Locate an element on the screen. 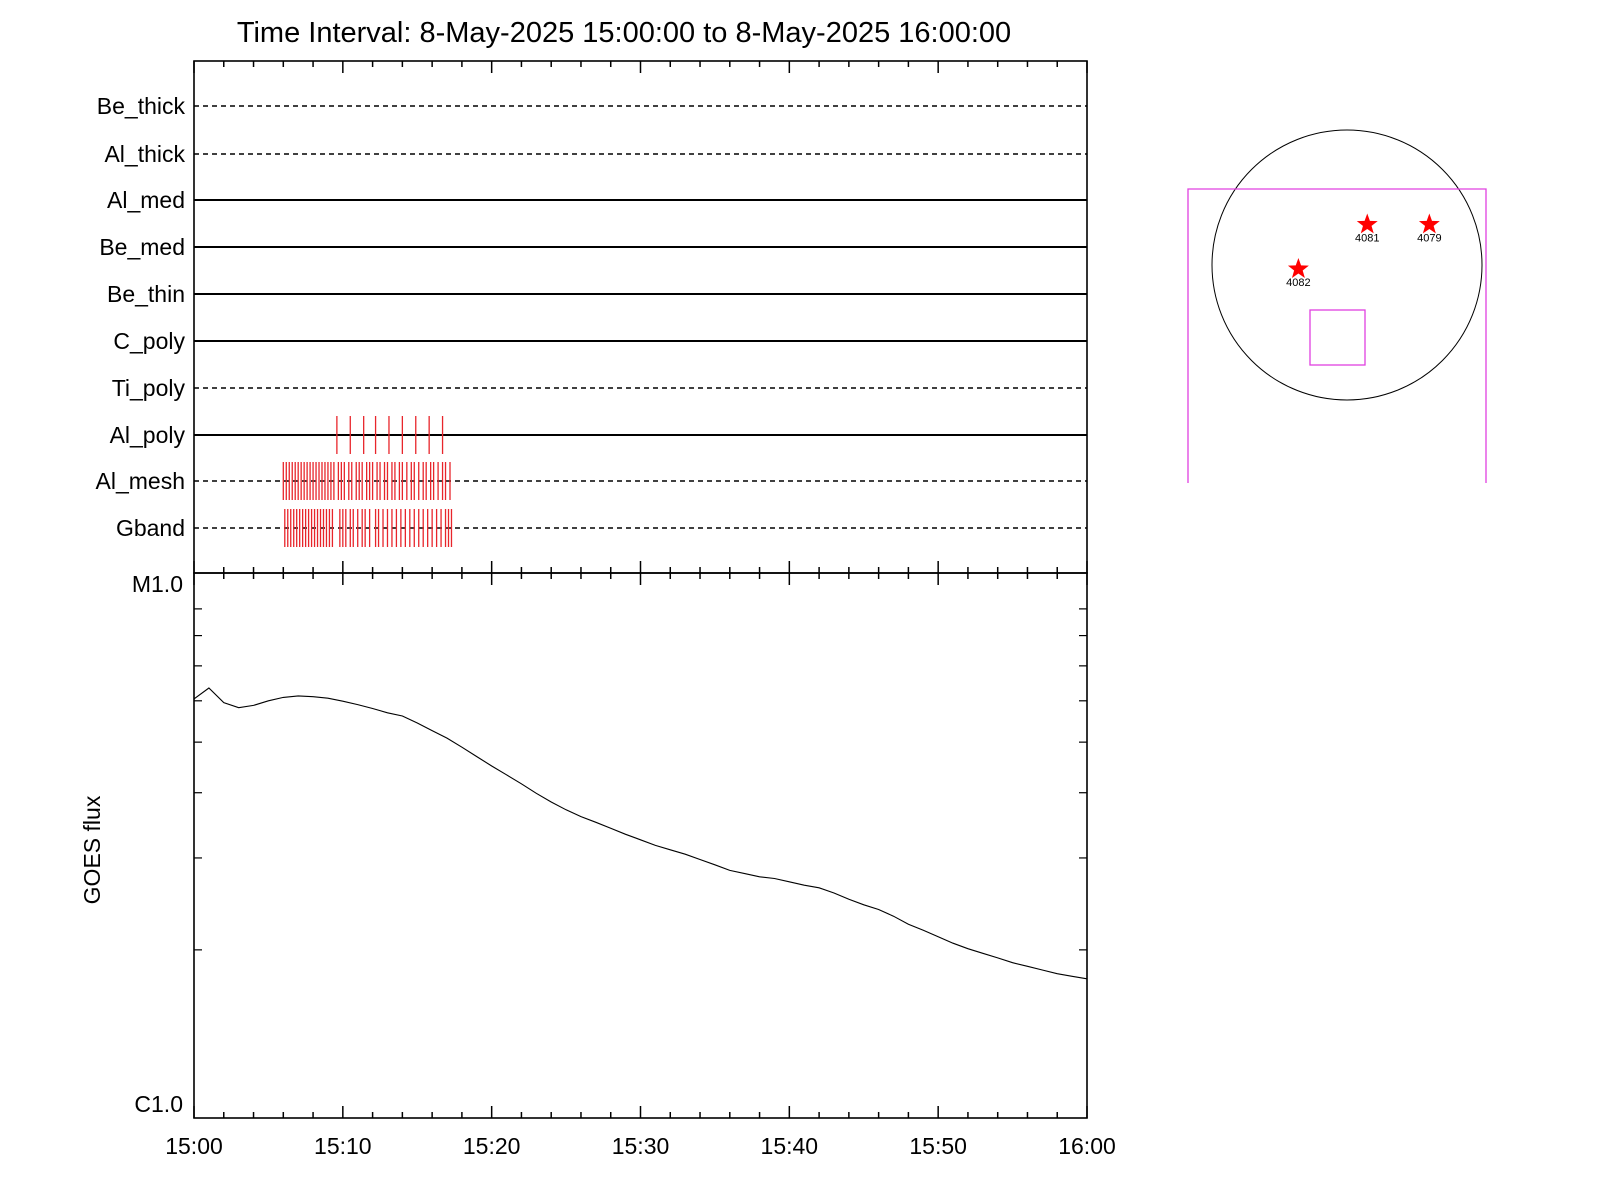  solar-disk-map: 4081 4079 4082 is located at coordinates (1337, 306).